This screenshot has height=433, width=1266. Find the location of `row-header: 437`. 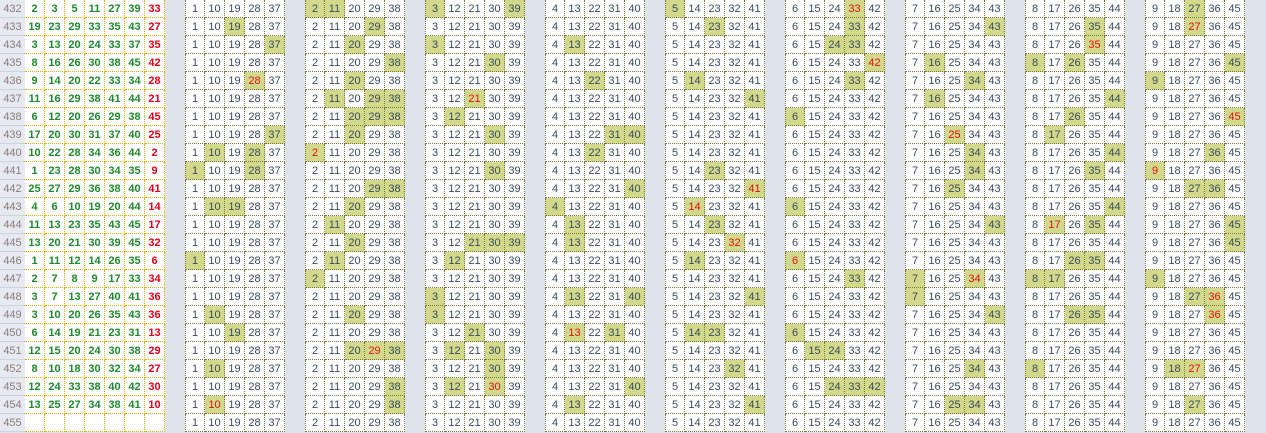

row-header: 437 is located at coordinates (12, 99).